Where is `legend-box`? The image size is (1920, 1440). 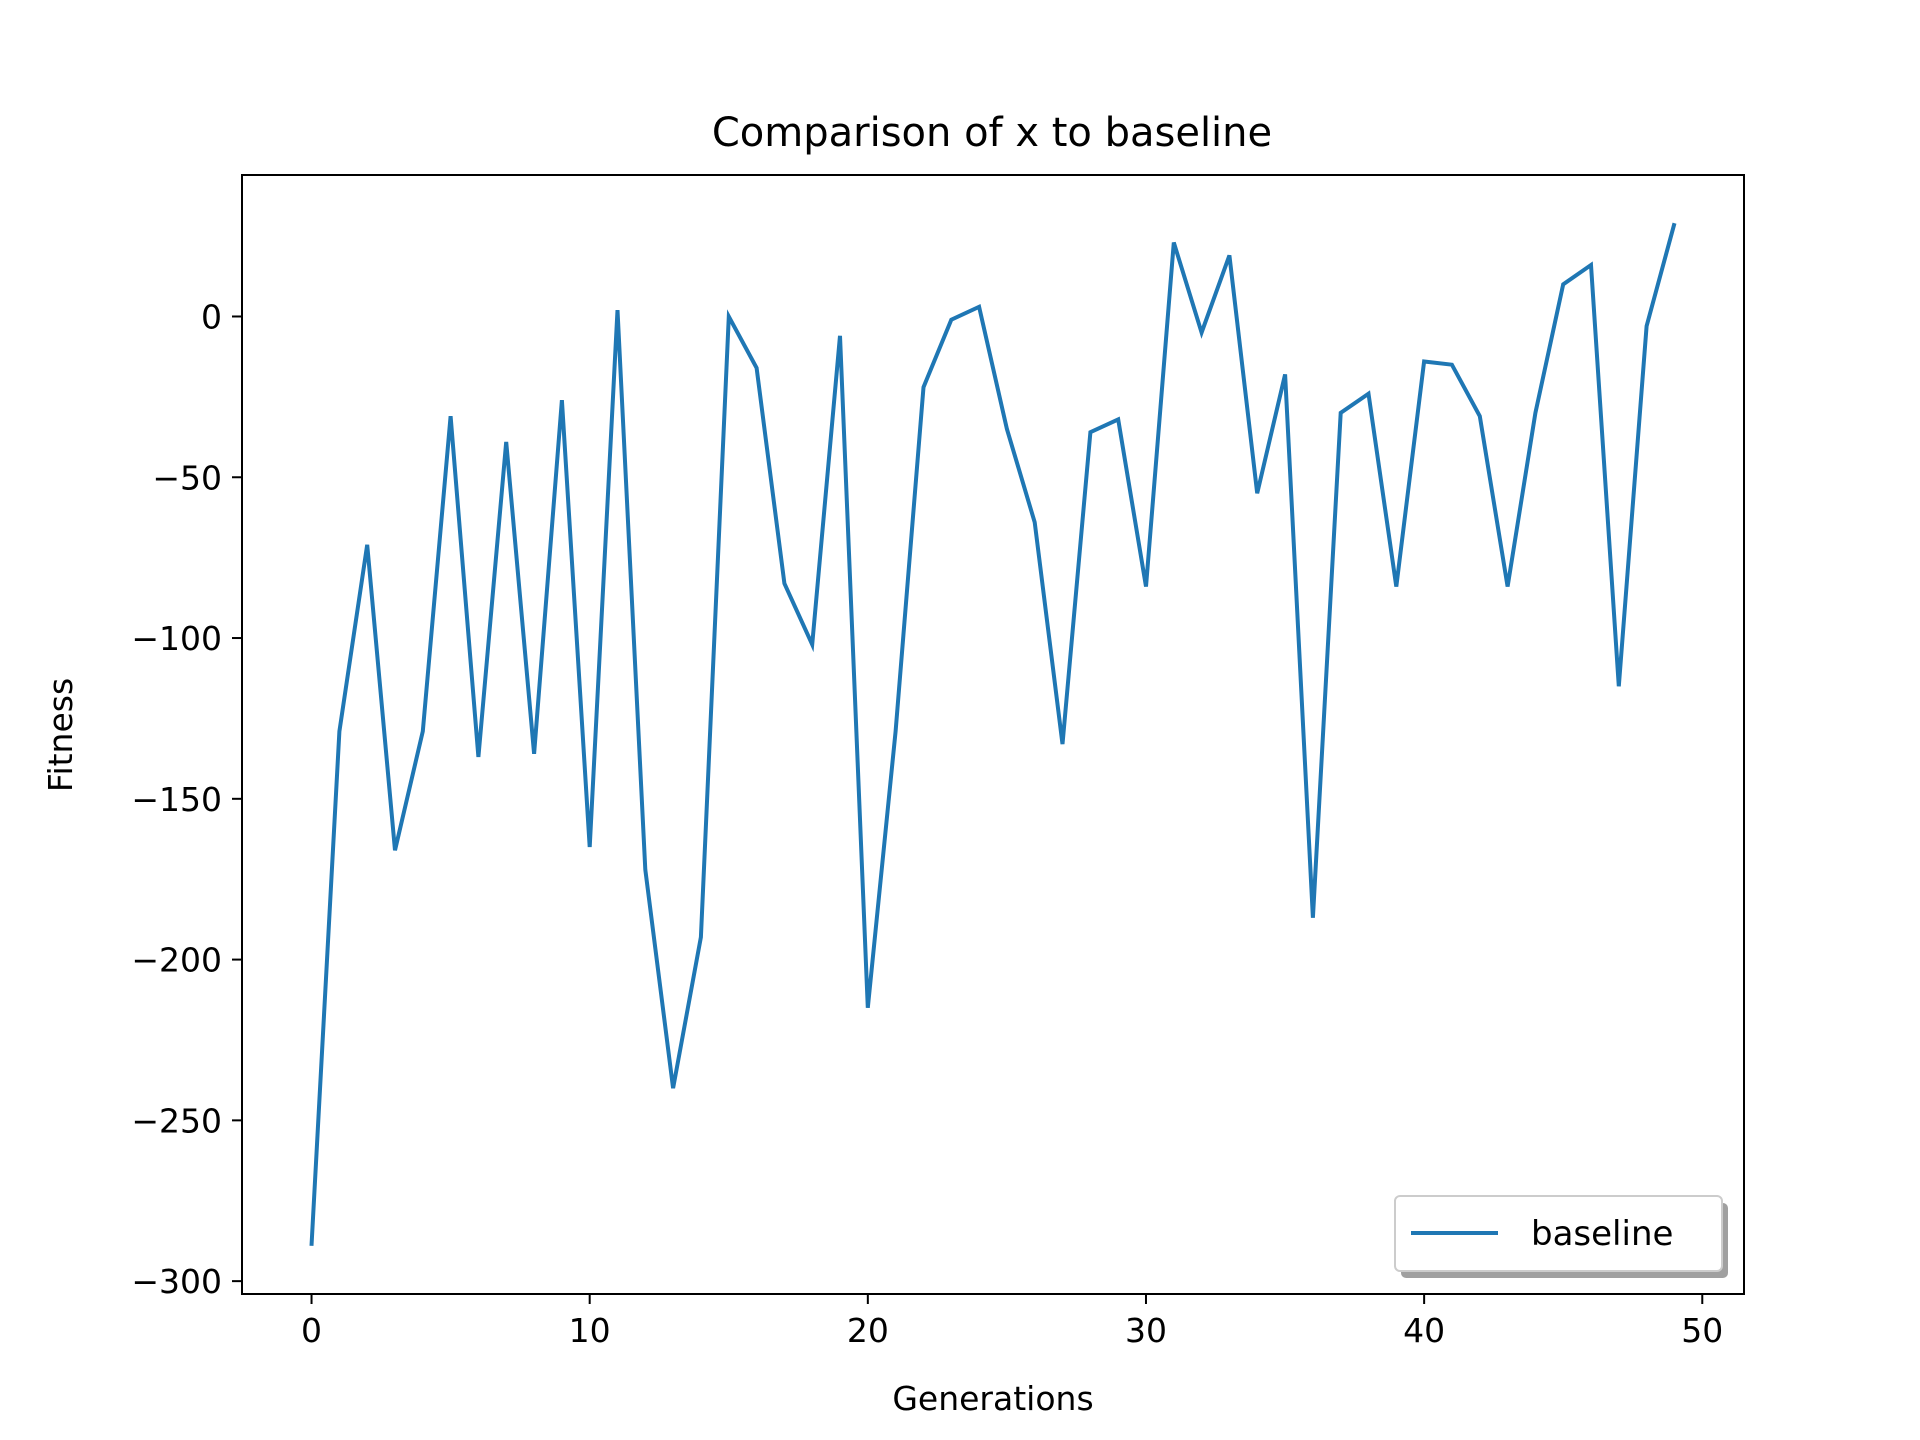 legend-box is located at coordinates (1558, 1233).